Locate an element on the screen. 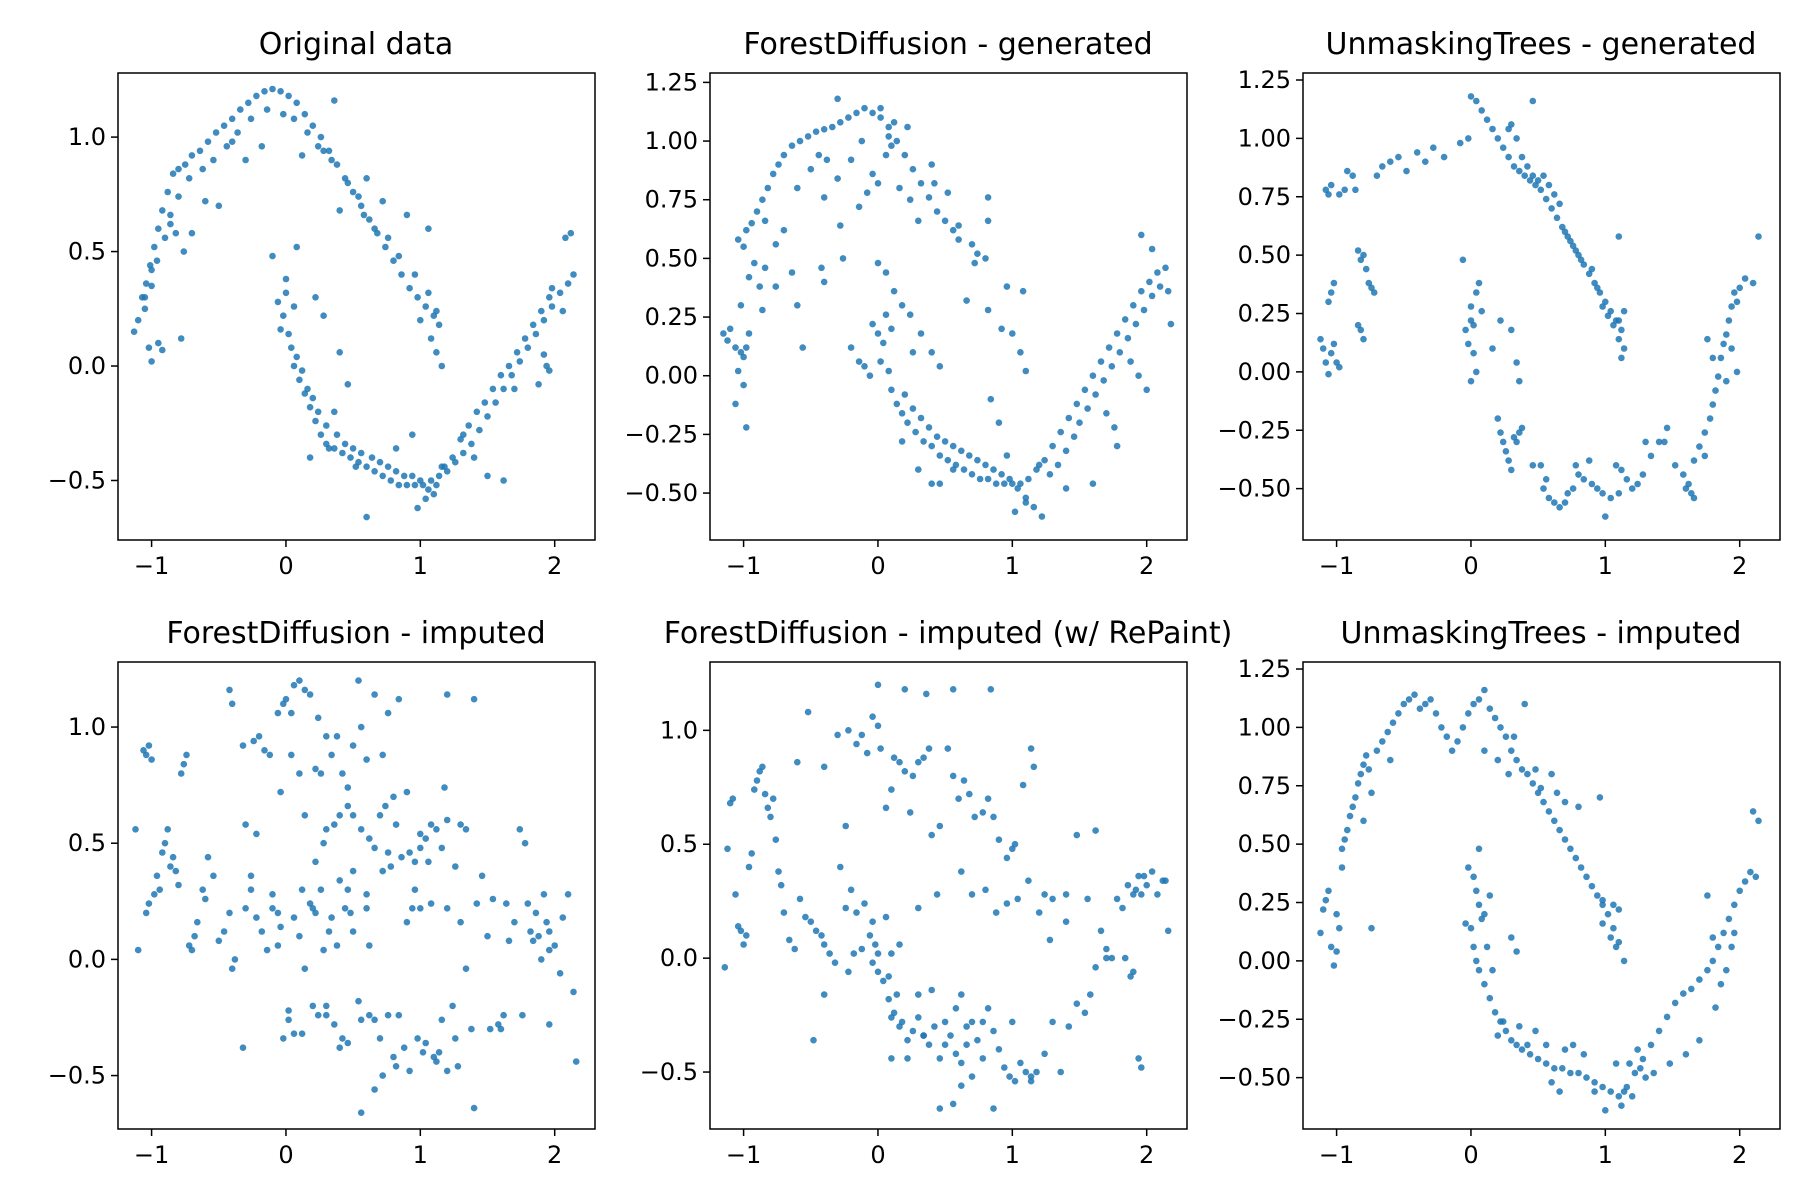  y-tick-label: 1.00 is located at coordinates (1264, 138).